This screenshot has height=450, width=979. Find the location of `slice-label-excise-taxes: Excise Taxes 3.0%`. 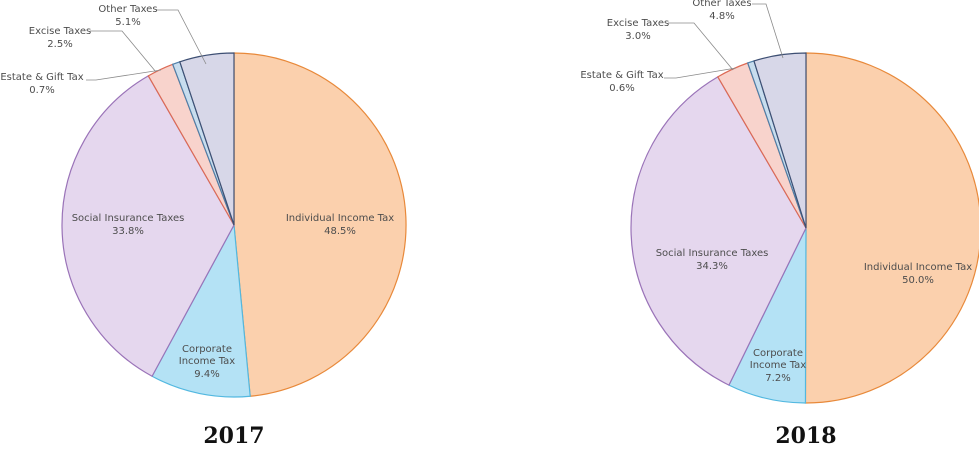

slice-label-excise-taxes: Excise Taxes 3.0% is located at coordinates (638, 30).